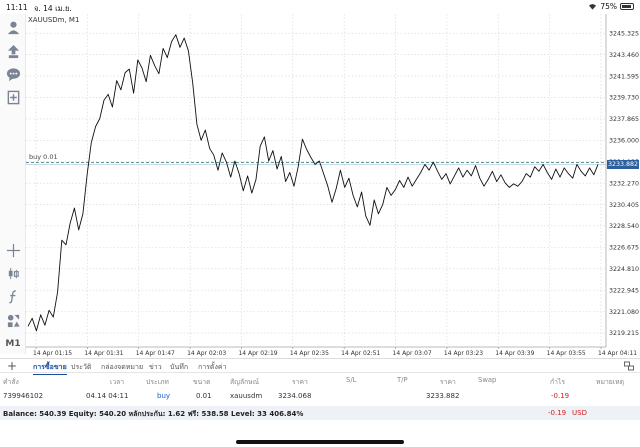 The width and height of the screenshot is (640, 447). What do you see at coordinates (13, 250) in the screenshot?
I see `crosshair-icon` at bounding box center [13, 250].